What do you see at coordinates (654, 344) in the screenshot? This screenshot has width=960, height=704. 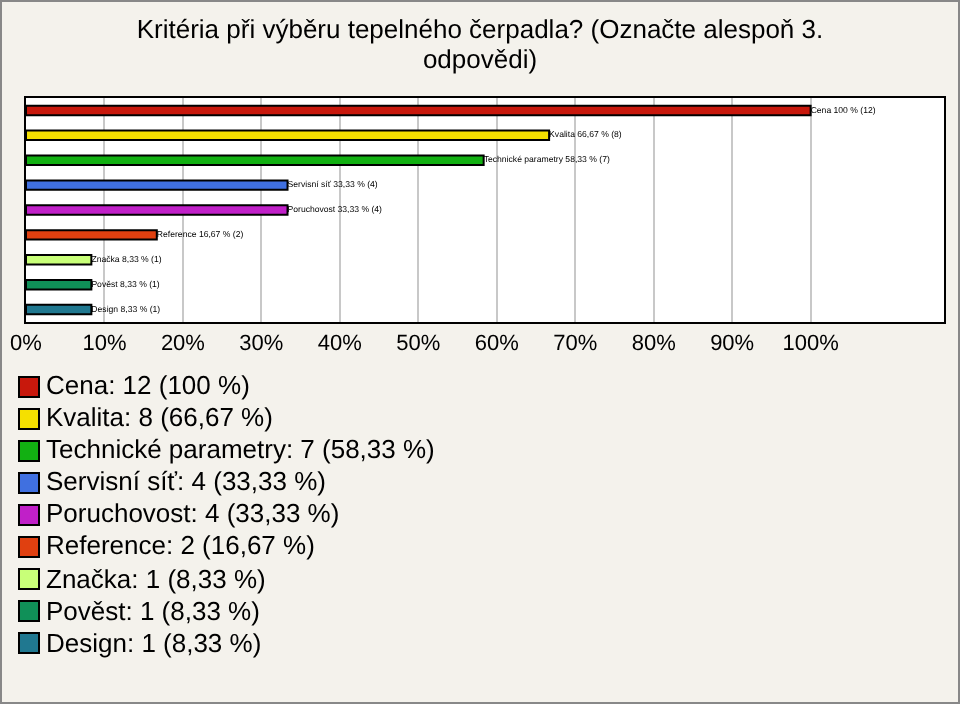 I see `x-tick-label: 80%` at bounding box center [654, 344].